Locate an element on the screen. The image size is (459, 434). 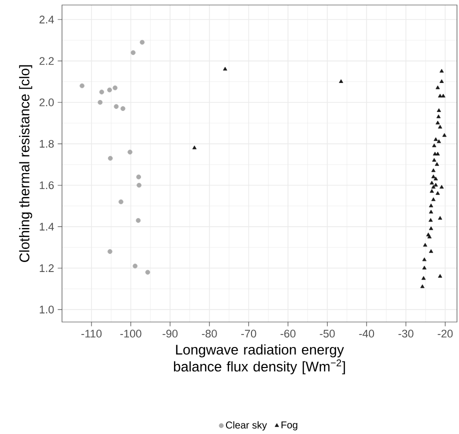
x-tick-label: -110 is located at coordinates (91, 334).